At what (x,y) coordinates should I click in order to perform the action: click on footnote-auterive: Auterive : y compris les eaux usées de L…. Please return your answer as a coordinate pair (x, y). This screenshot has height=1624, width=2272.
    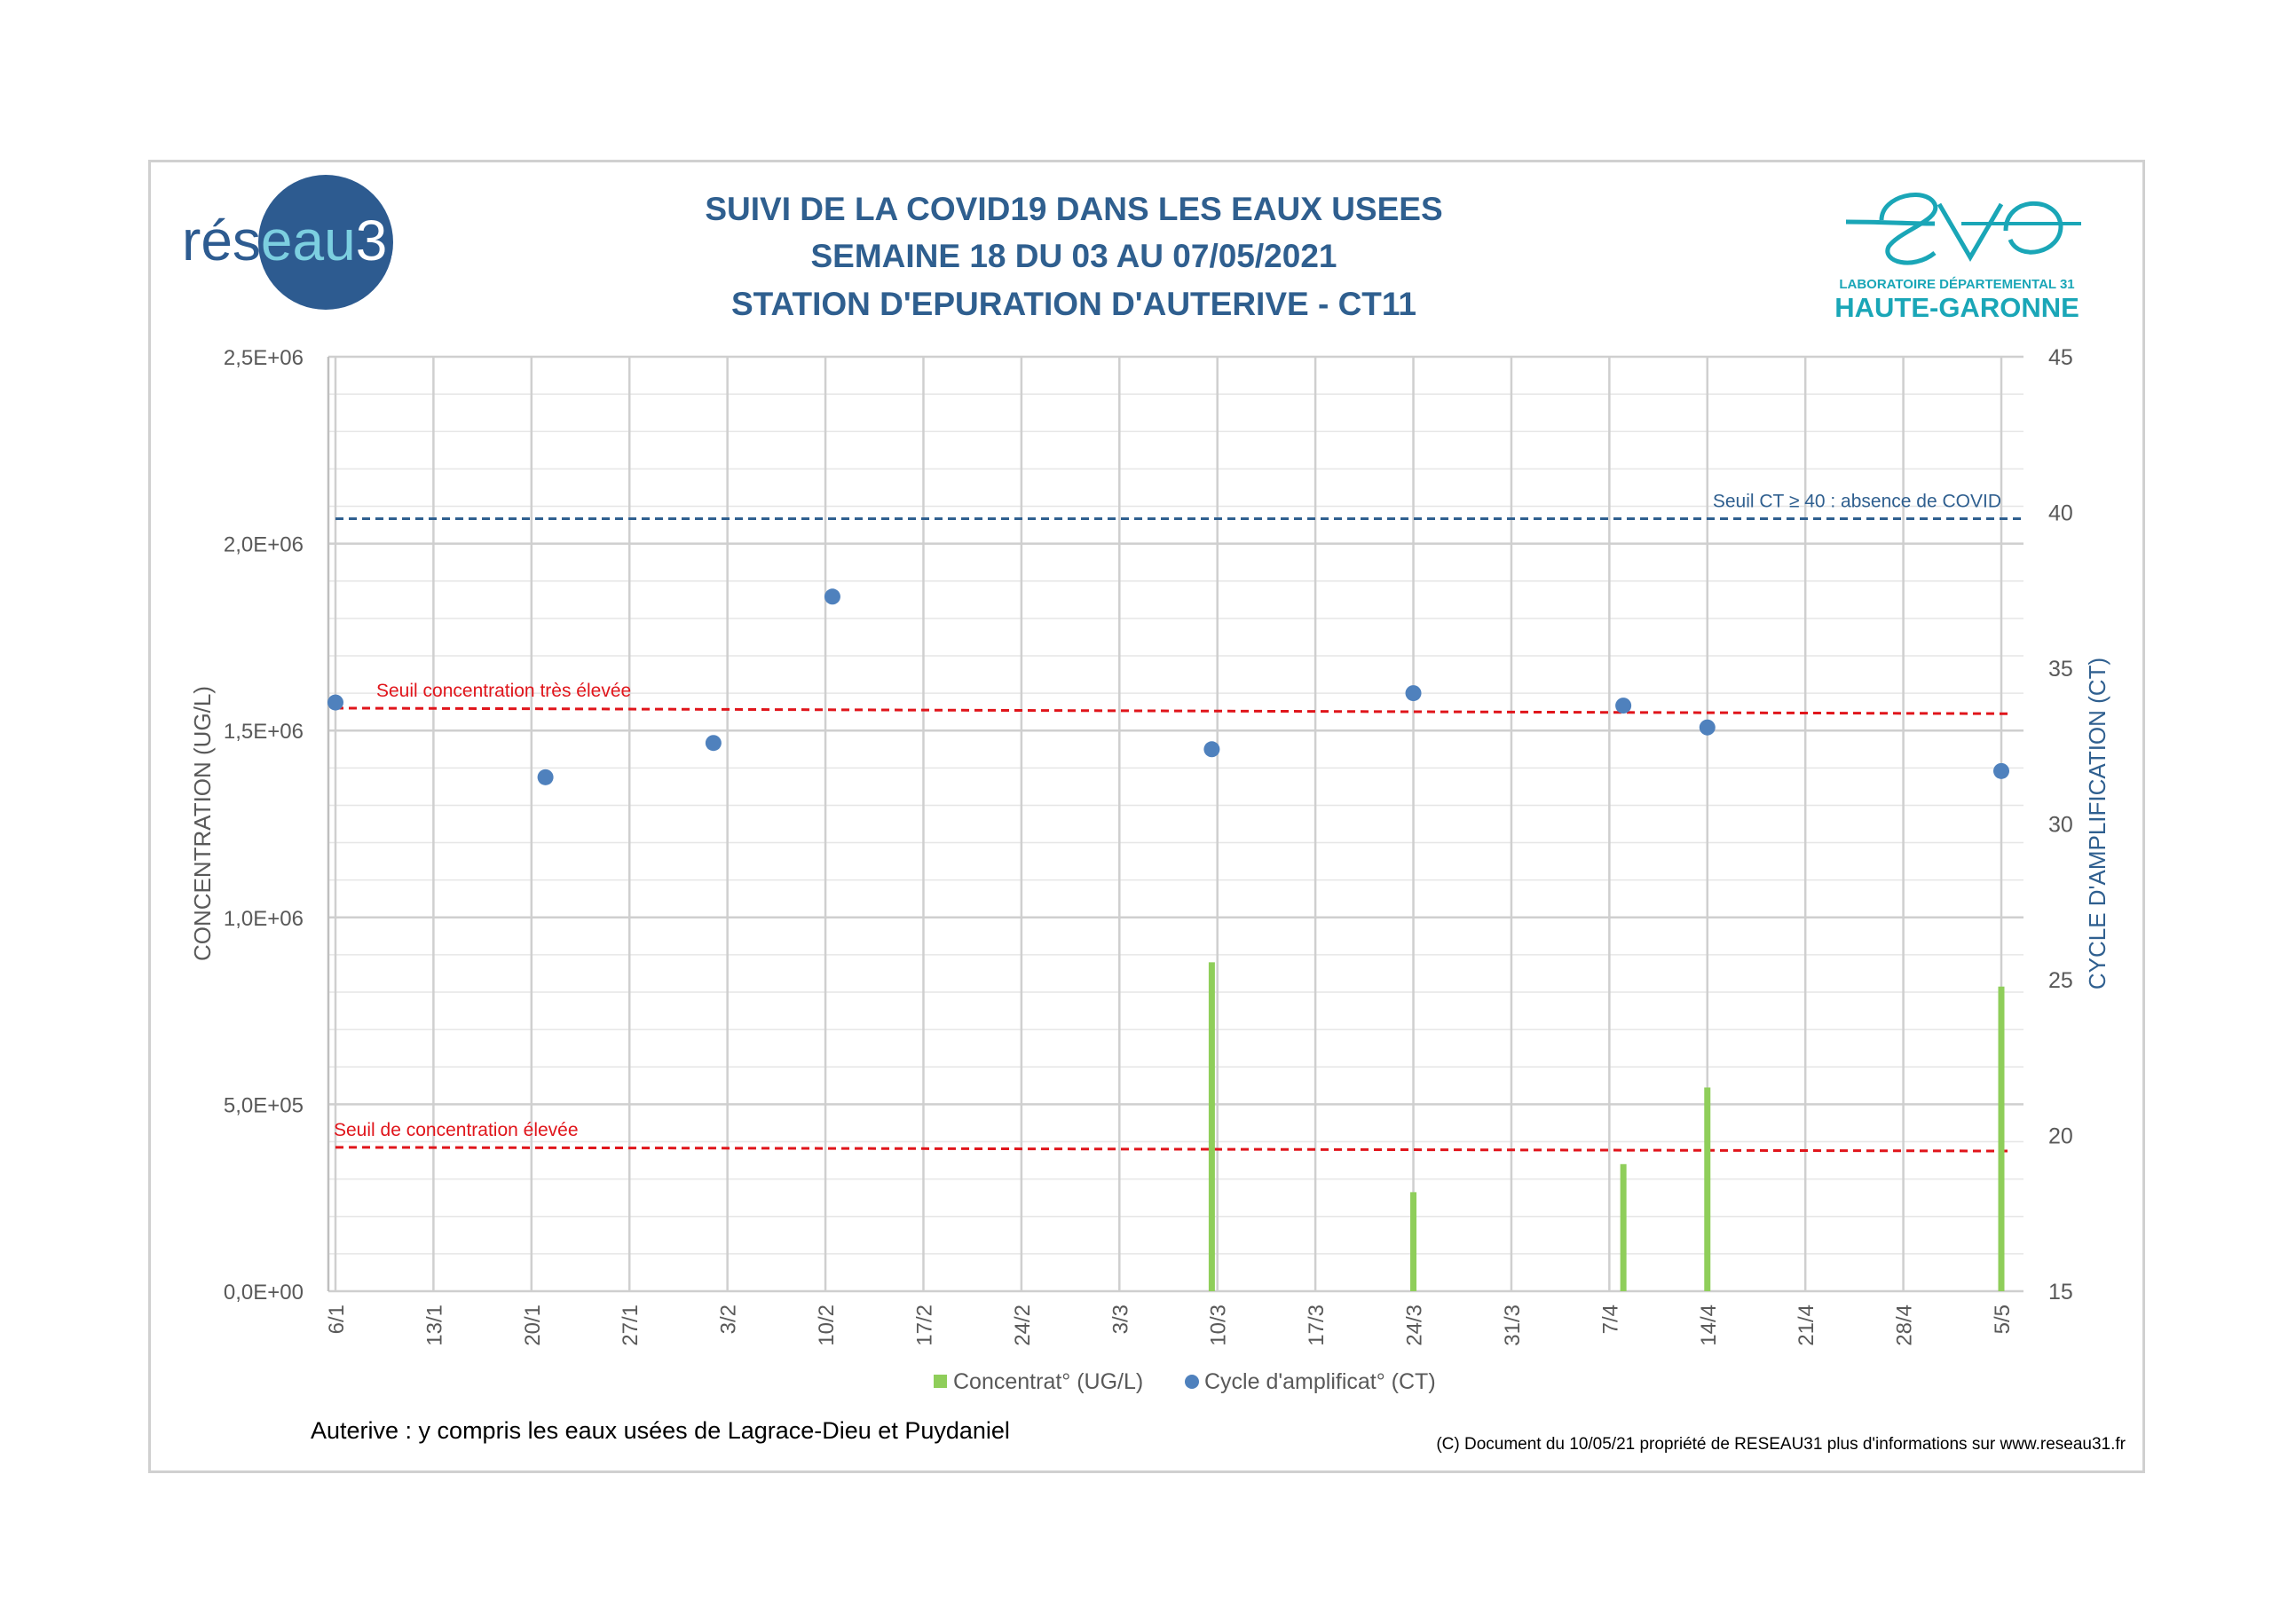
    Looking at the image, I should click on (660, 1430).